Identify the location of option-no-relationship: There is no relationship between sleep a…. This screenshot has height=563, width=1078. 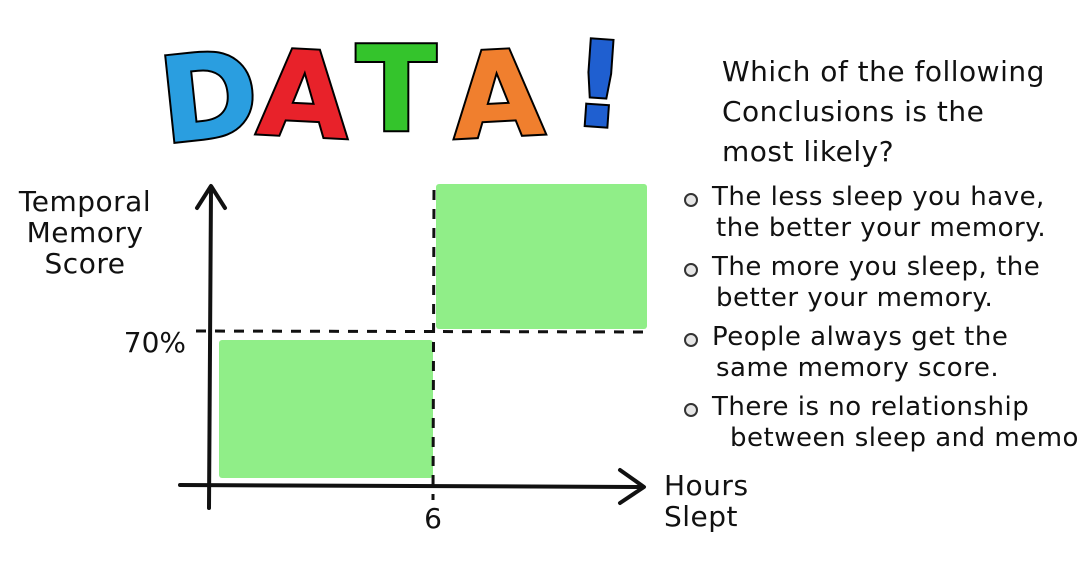
(880, 423).